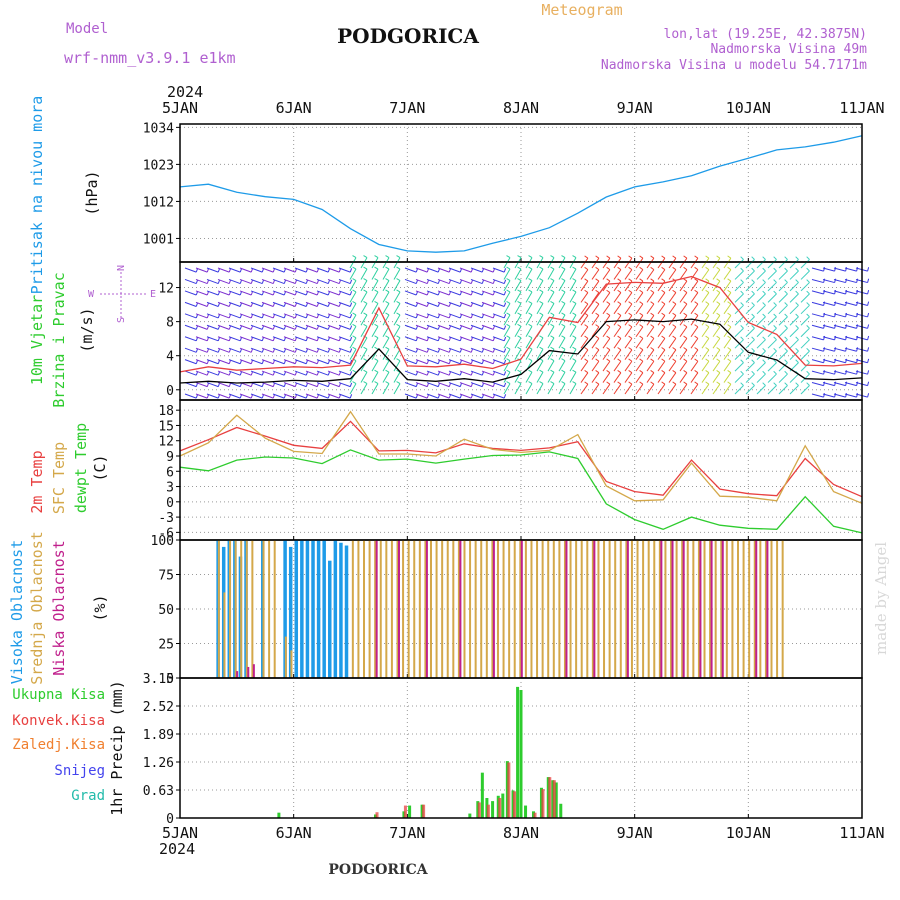 Image resolution: width=900 pixels, height=900 pixels. What do you see at coordinates (59, 478) in the screenshot?
I see `temp-sfc-label: SFC Temp` at bounding box center [59, 478].